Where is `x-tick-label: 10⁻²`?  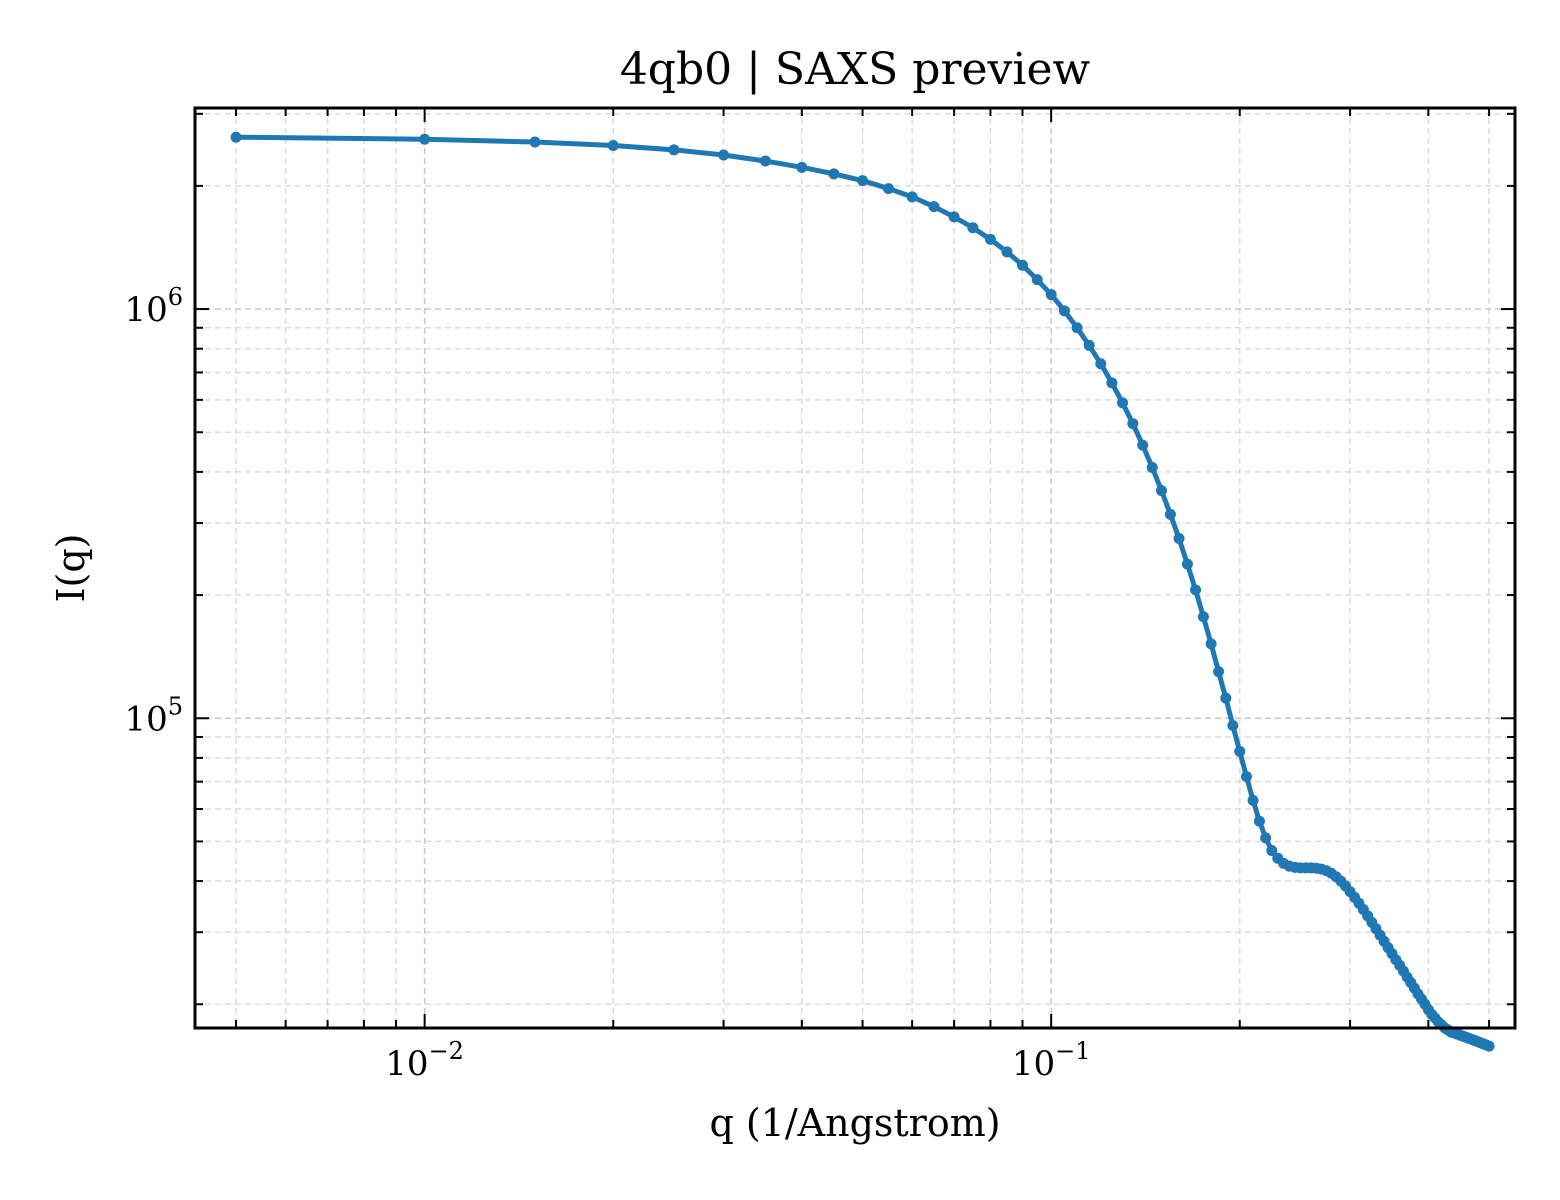
x-tick-label: 10⁻² is located at coordinates (424, 1060).